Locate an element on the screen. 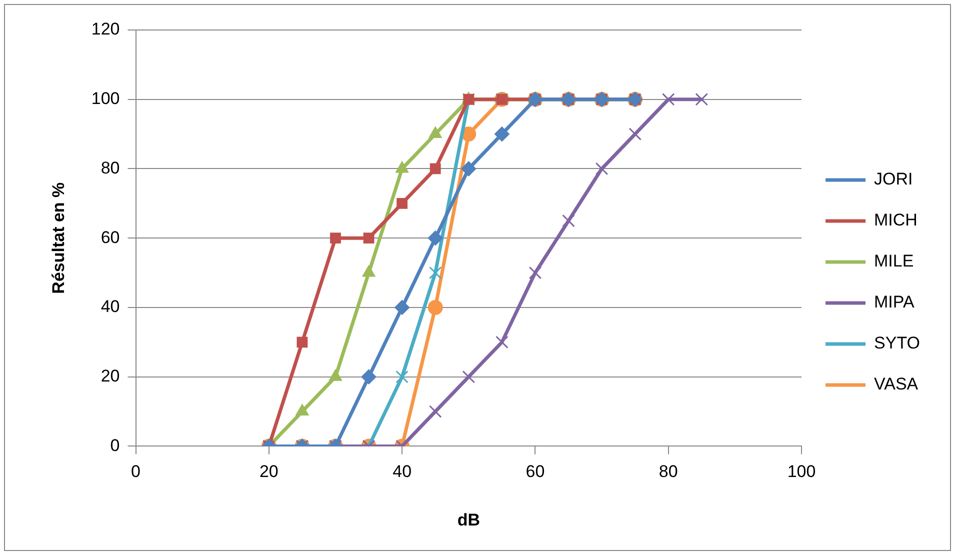 This screenshot has width=957, height=557. y-tick-label: 0 is located at coordinates (115, 445).